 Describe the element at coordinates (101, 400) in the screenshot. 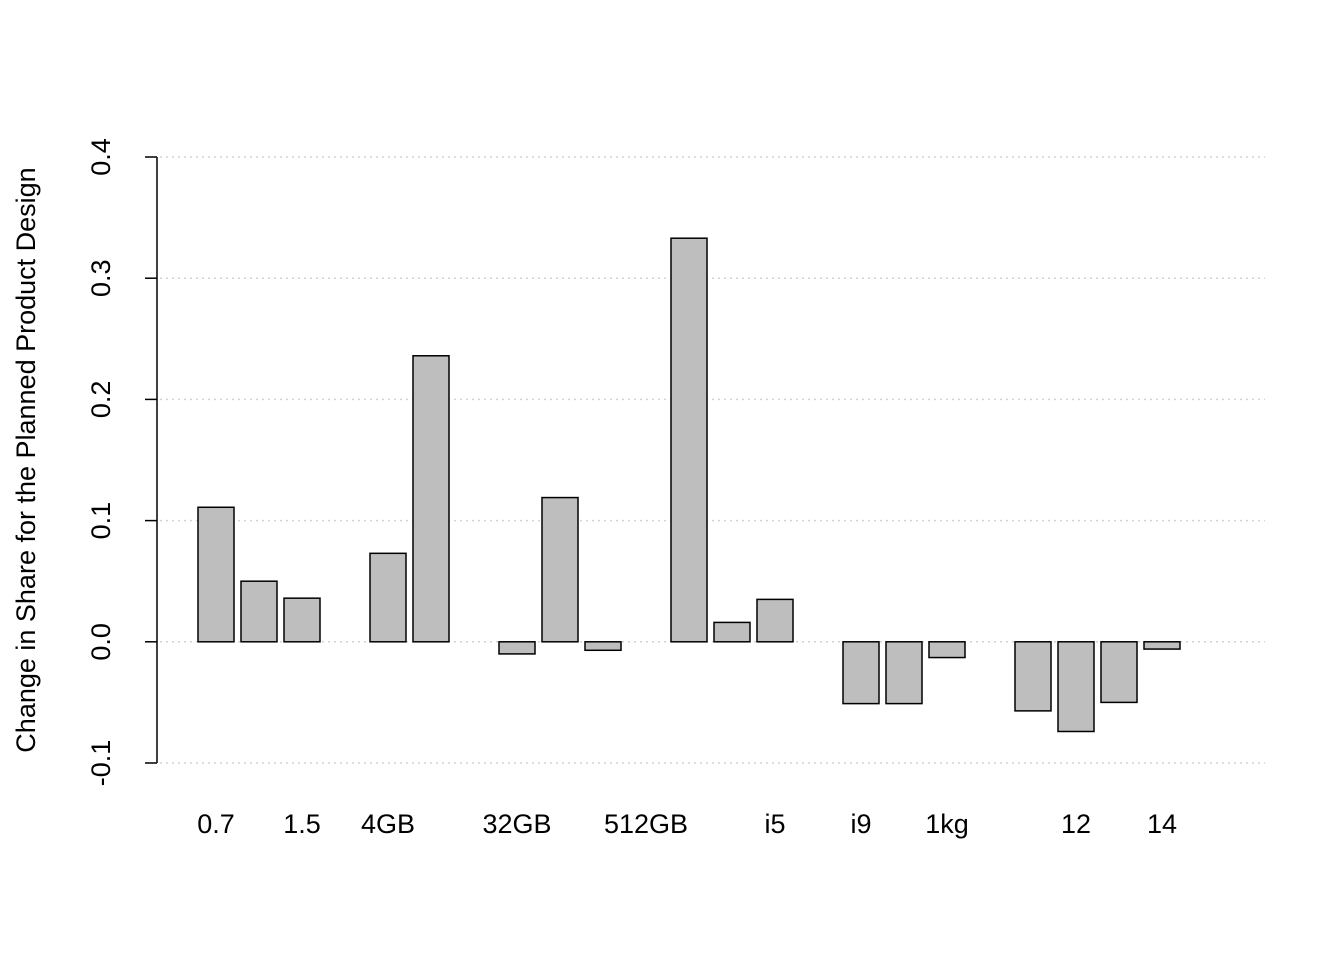

I see `y-tick-label: 0.2` at that location.